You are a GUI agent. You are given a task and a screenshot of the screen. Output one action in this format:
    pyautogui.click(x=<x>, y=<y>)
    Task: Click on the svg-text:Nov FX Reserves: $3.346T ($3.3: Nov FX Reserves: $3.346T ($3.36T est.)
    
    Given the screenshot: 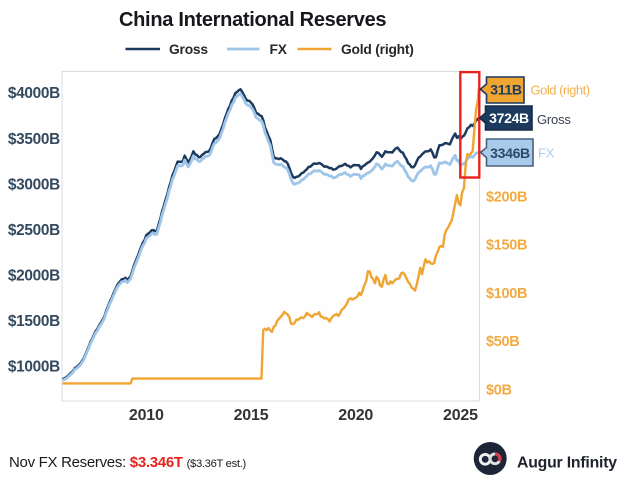 What is the action you would take?
    pyautogui.click(x=128, y=462)
    